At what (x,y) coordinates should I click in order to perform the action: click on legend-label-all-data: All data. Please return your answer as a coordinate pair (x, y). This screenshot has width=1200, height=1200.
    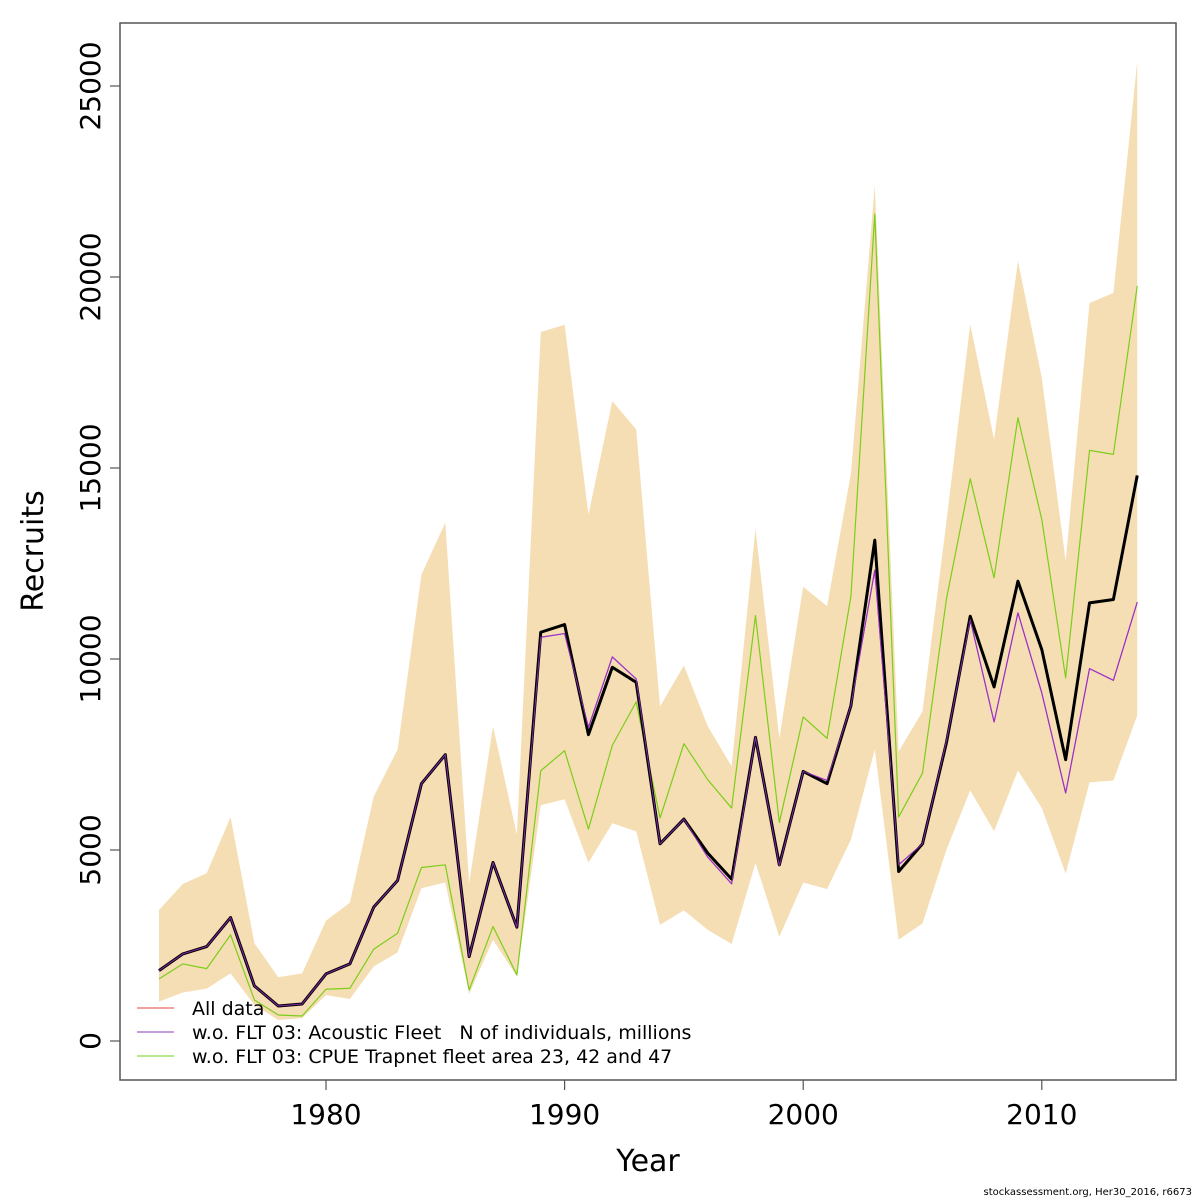
    Looking at the image, I should click on (228, 1009).